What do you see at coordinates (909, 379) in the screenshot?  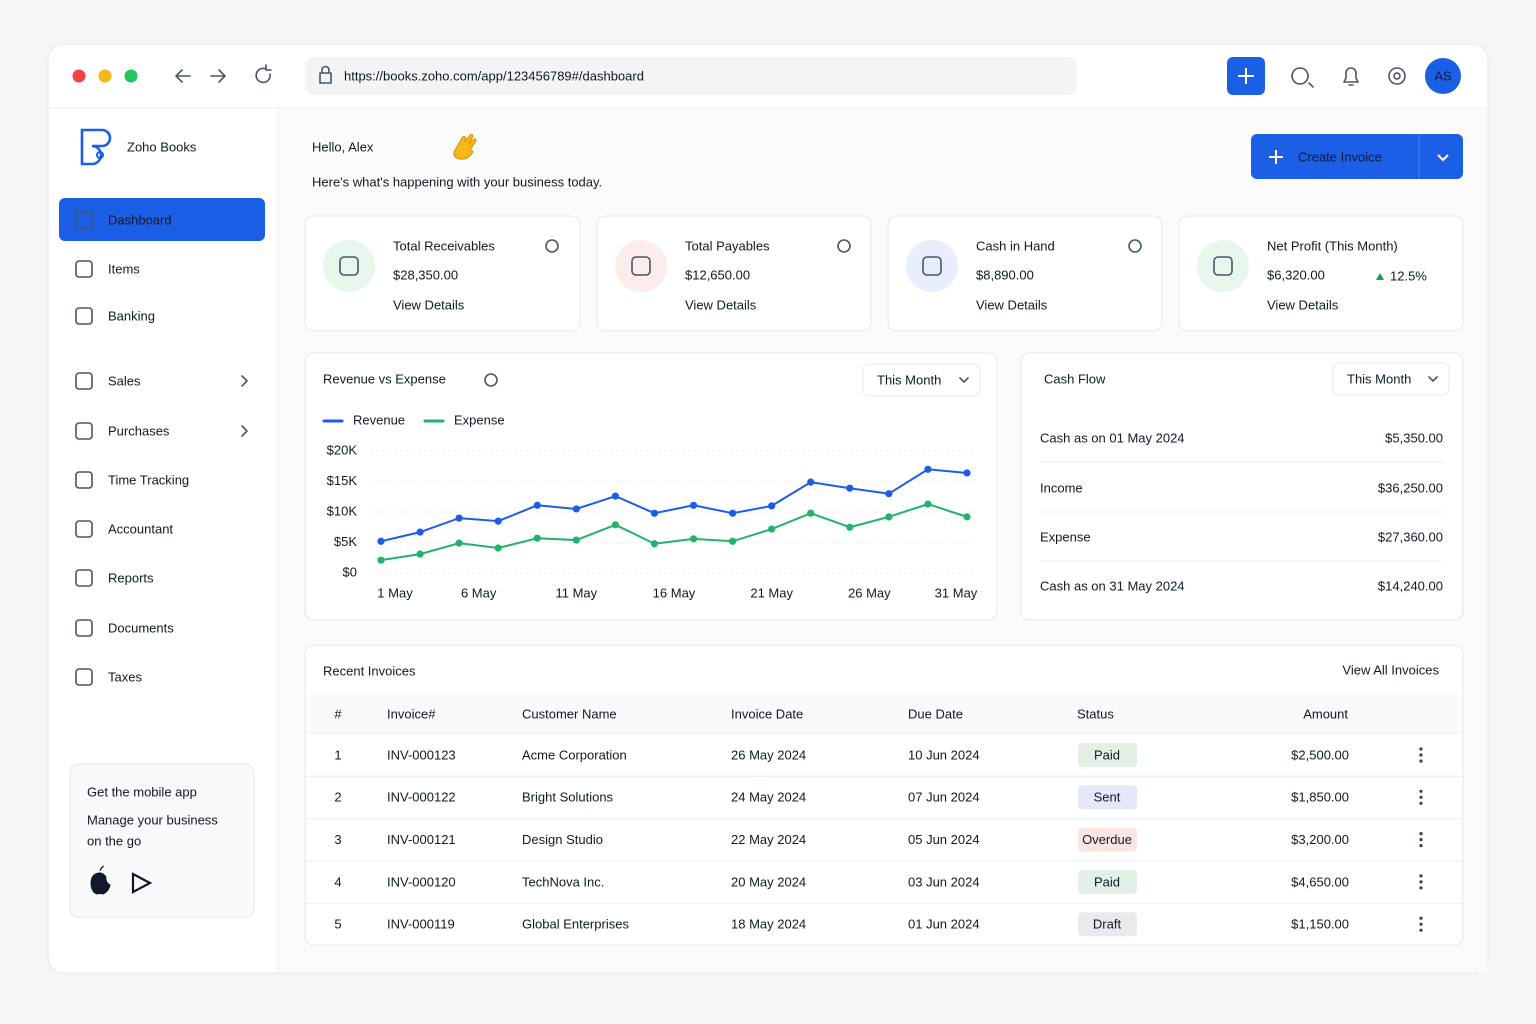 I see `chart-filter-label: This Month` at bounding box center [909, 379].